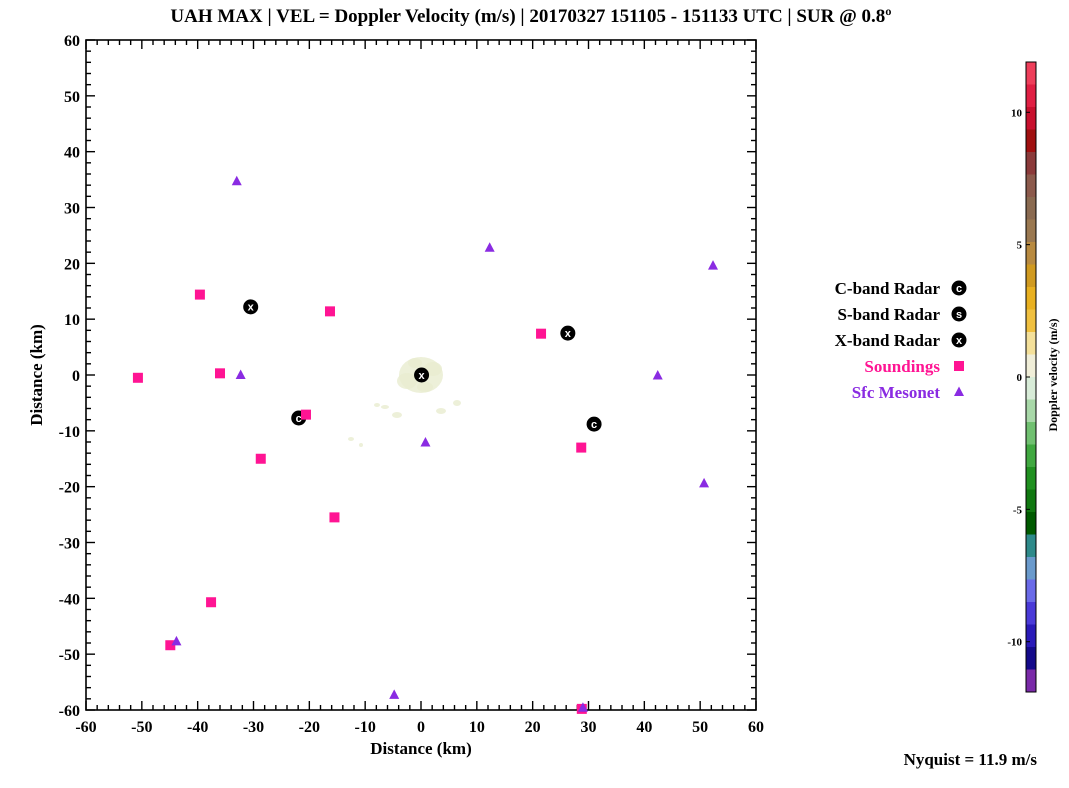  Describe the element at coordinates (404, 402) in the screenshot. I see `radar-echo-clutter` at that location.